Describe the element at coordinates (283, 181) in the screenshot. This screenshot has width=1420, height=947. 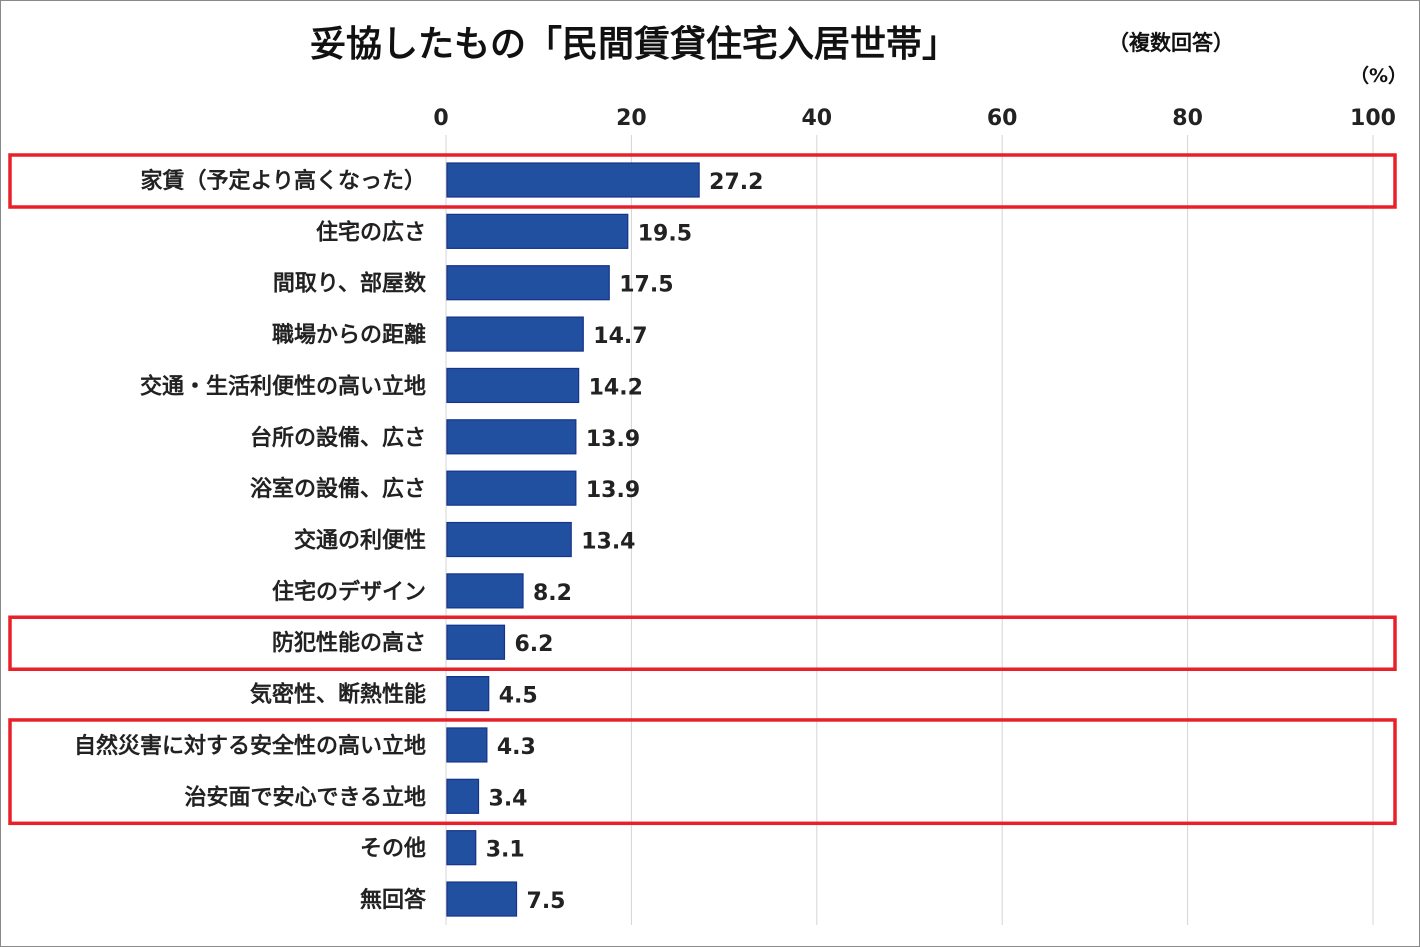
I see `category-label: 家賃（予定より高くなった）` at that location.